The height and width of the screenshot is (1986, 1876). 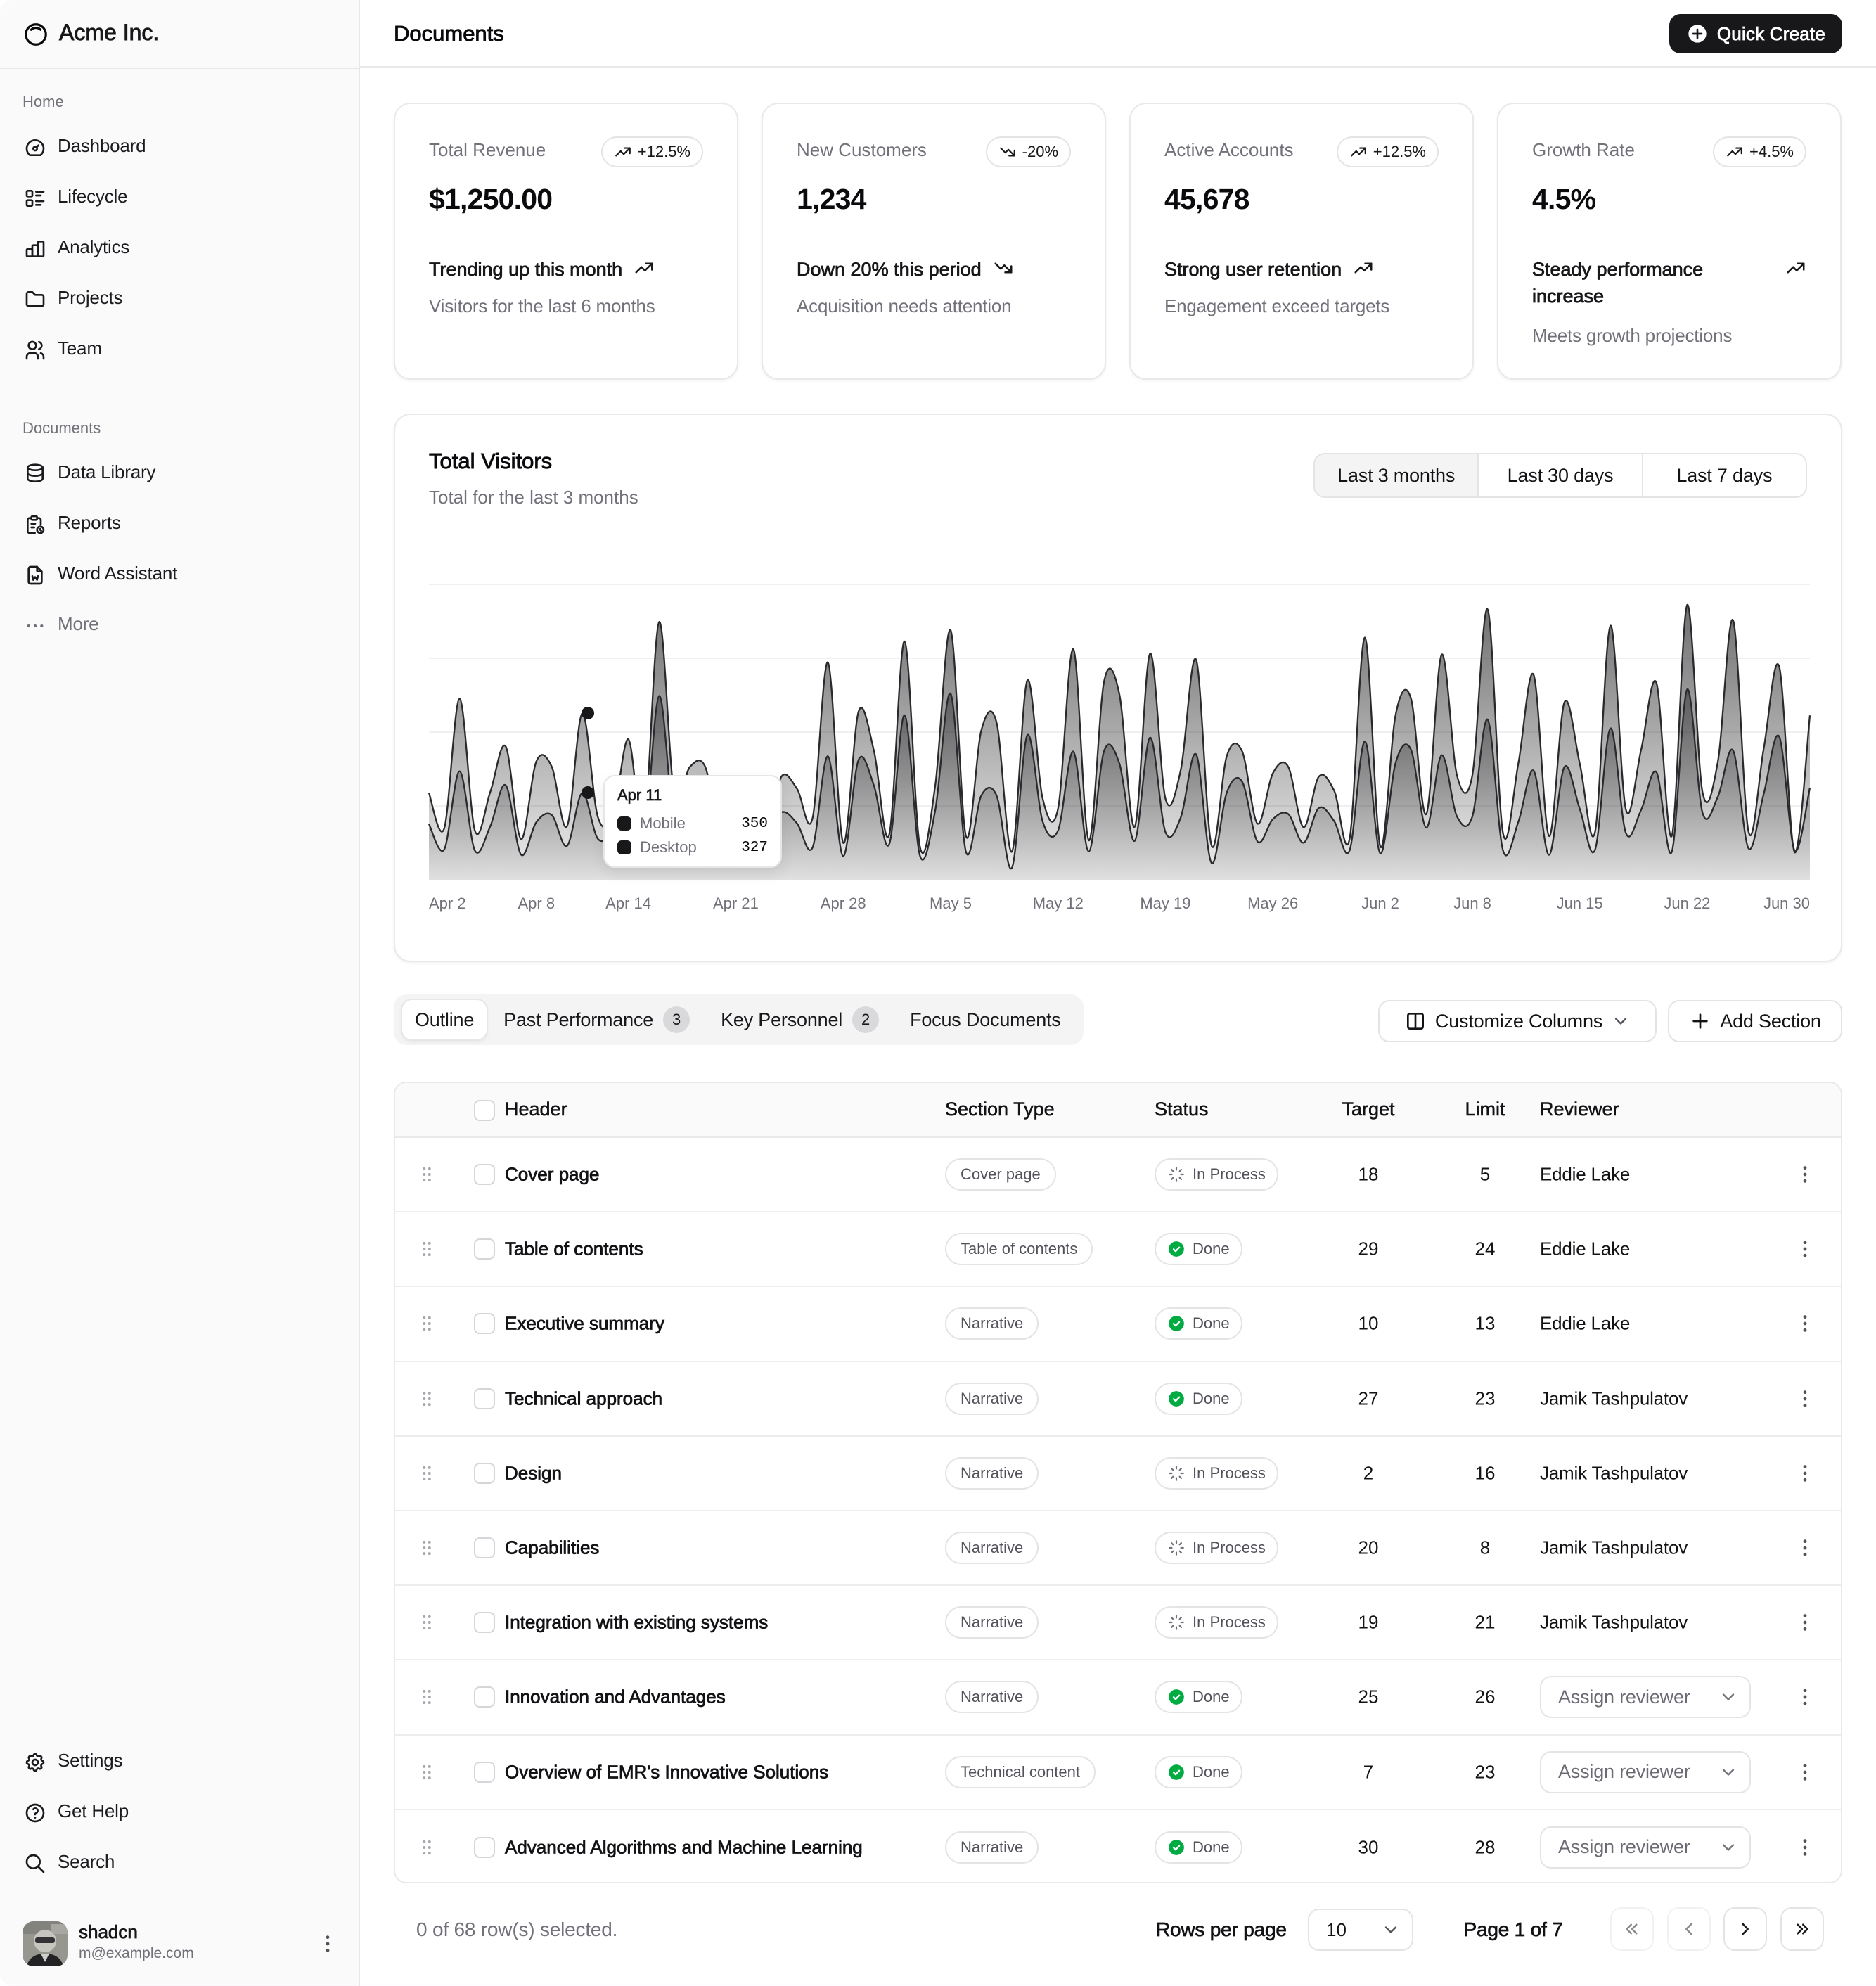 What do you see at coordinates (843, 903) in the screenshot?
I see `svg-text: Apr 28` at bounding box center [843, 903].